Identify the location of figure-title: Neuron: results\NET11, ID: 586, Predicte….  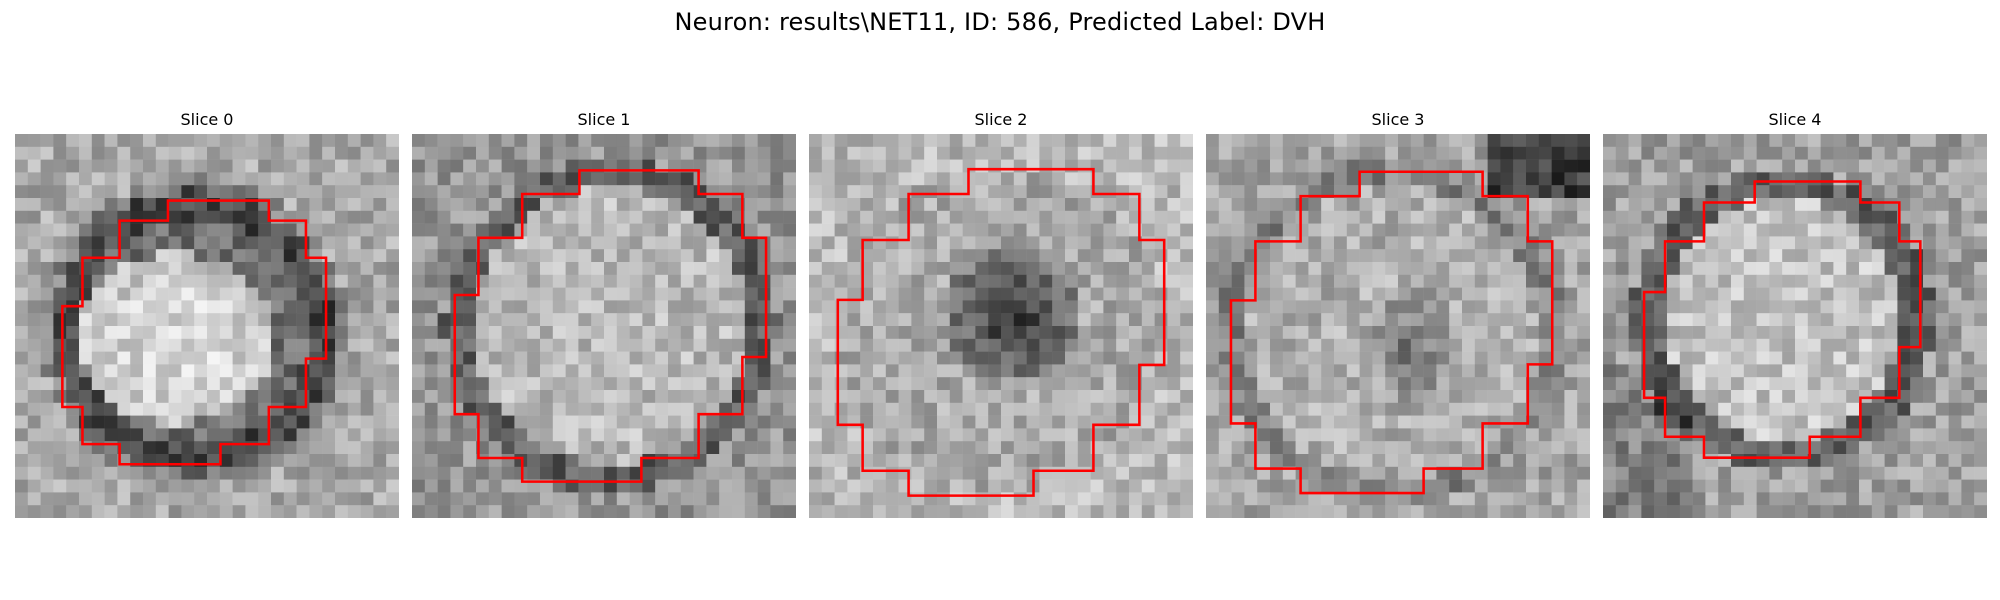
(1000, 22).